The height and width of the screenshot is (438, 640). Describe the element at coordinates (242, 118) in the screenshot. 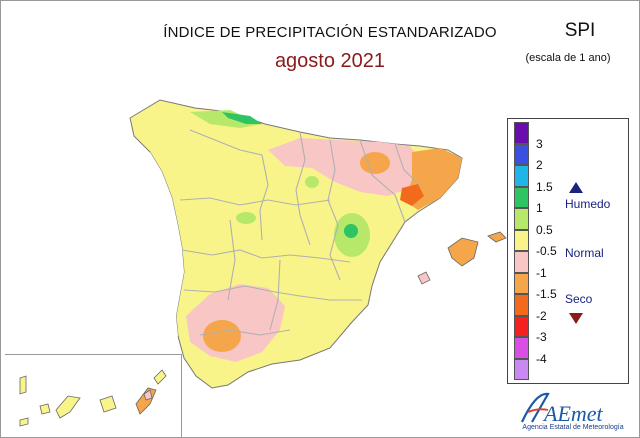

I see `north-wet-core` at that location.